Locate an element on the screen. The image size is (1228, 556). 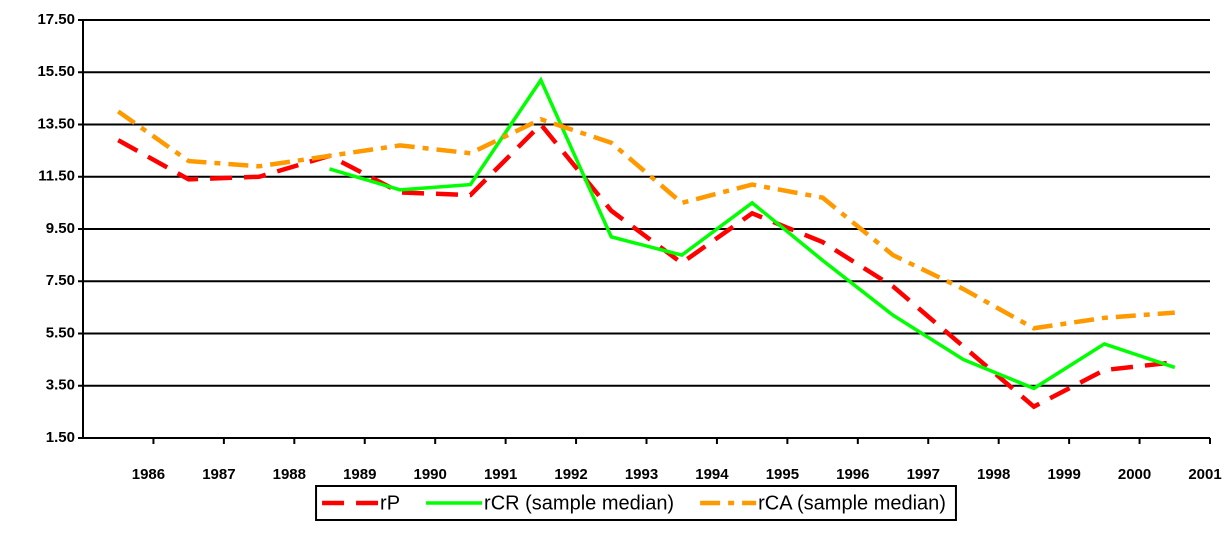
legend-box is located at coordinates (636, 503).